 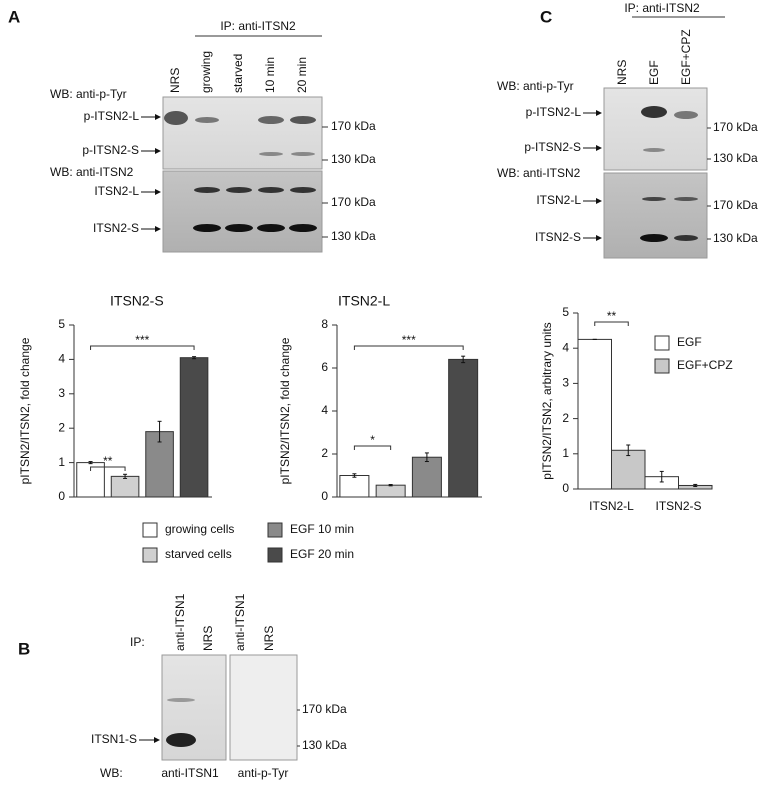 I want to click on lane-label: EGF+CPZ, so click(x=686, y=57).